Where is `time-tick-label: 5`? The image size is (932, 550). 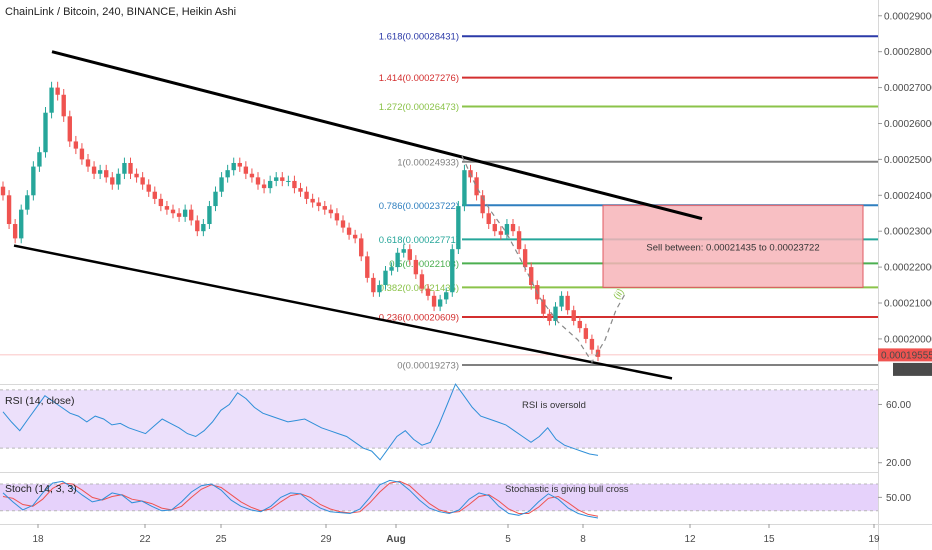 time-tick-label: 5 is located at coordinates (508, 539).